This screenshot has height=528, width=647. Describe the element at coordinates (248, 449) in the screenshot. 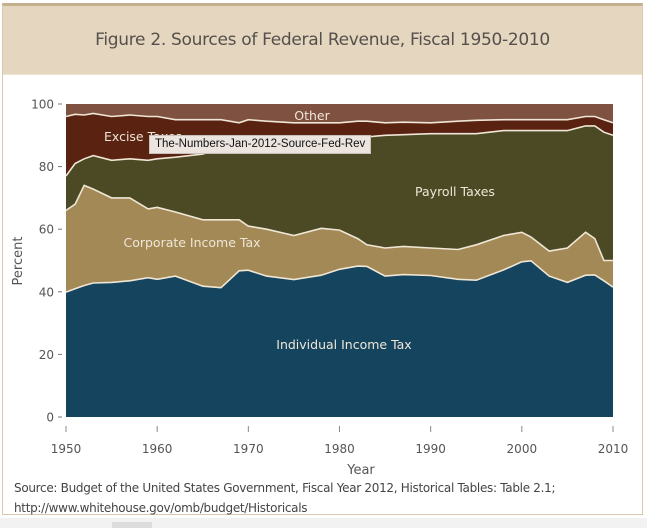

I see `x-tick-label: 1970` at that location.